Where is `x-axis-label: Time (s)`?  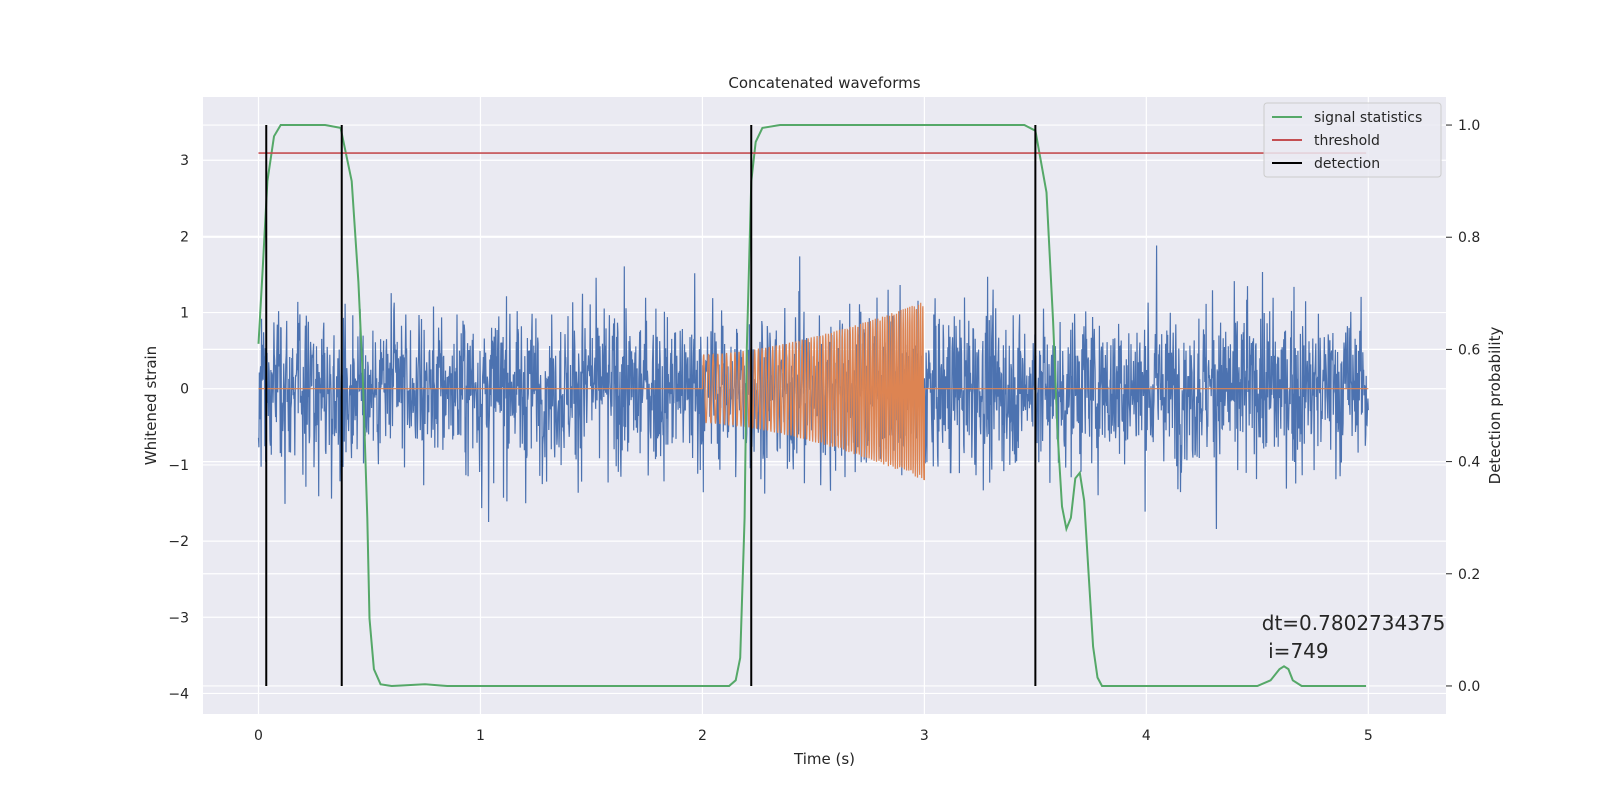 x-axis-label: Time (s) is located at coordinates (824, 759).